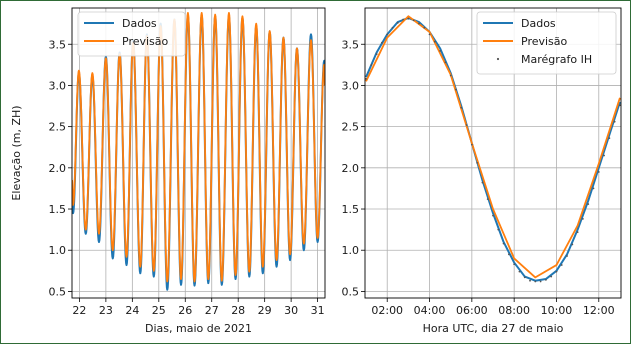 Image resolution: width=631 pixels, height=344 pixels. I want to click on x-tick-label: 02:00, so click(387, 310).